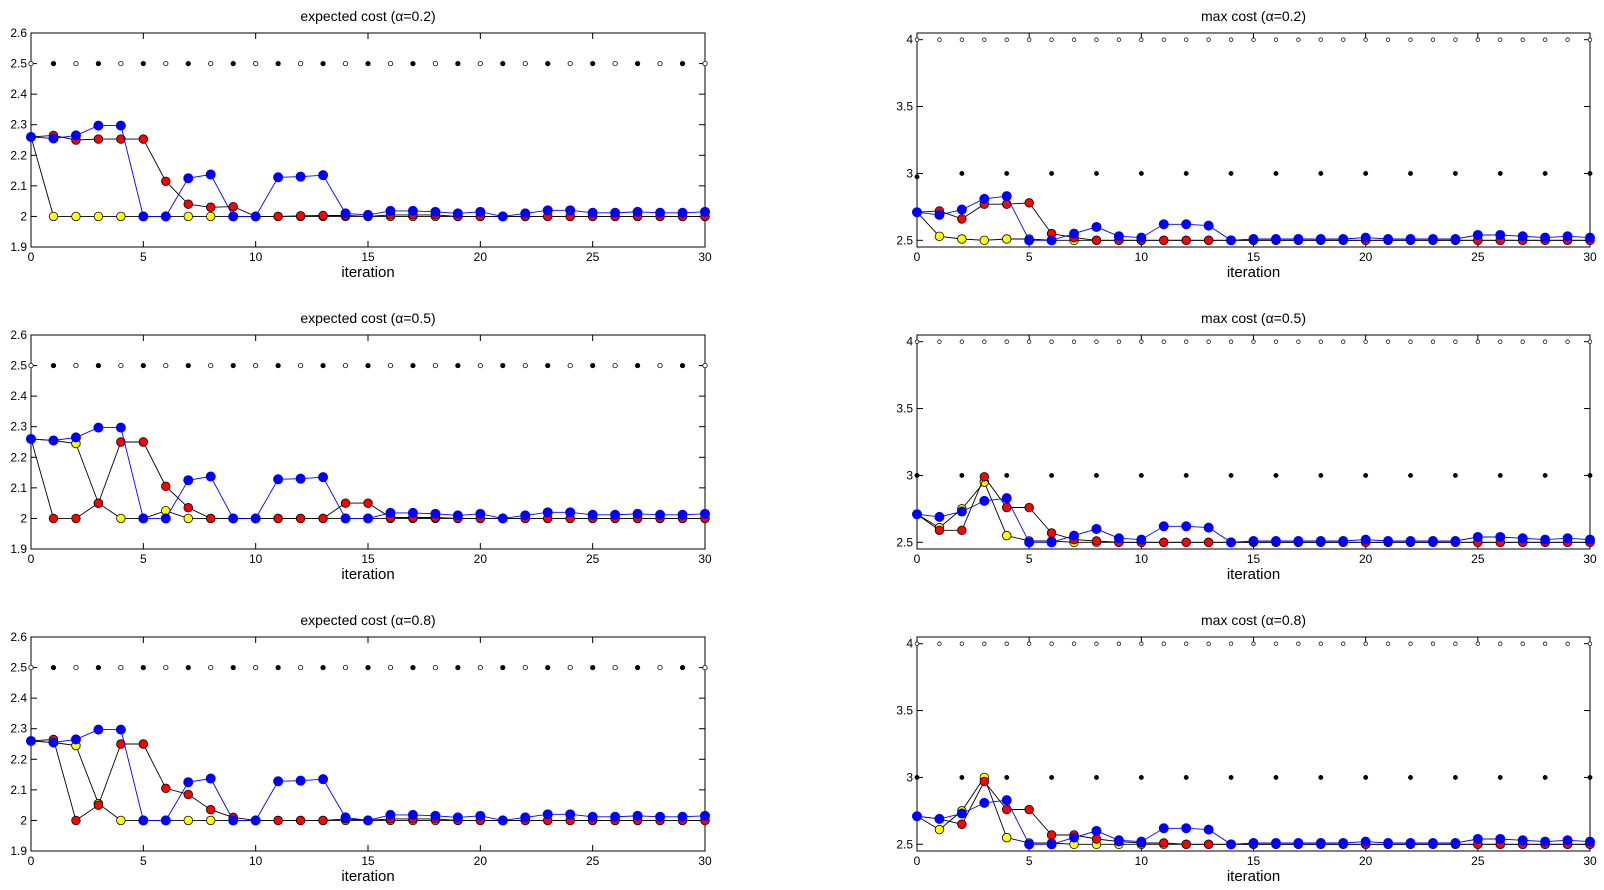 The width and height of the screenshot is (1604, 890). Describe the element at coordinates (23, 518) in the screenshot. I see `y-tick-label: 2` at that location.